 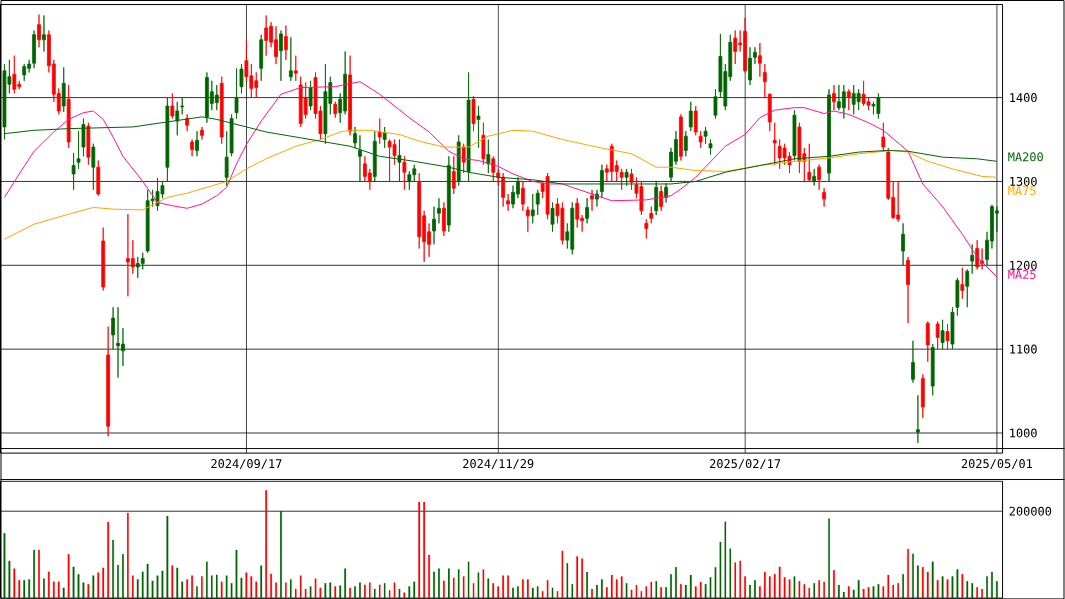 I want to click on y-tick-label: 200000, so click(x=1030, y=511).